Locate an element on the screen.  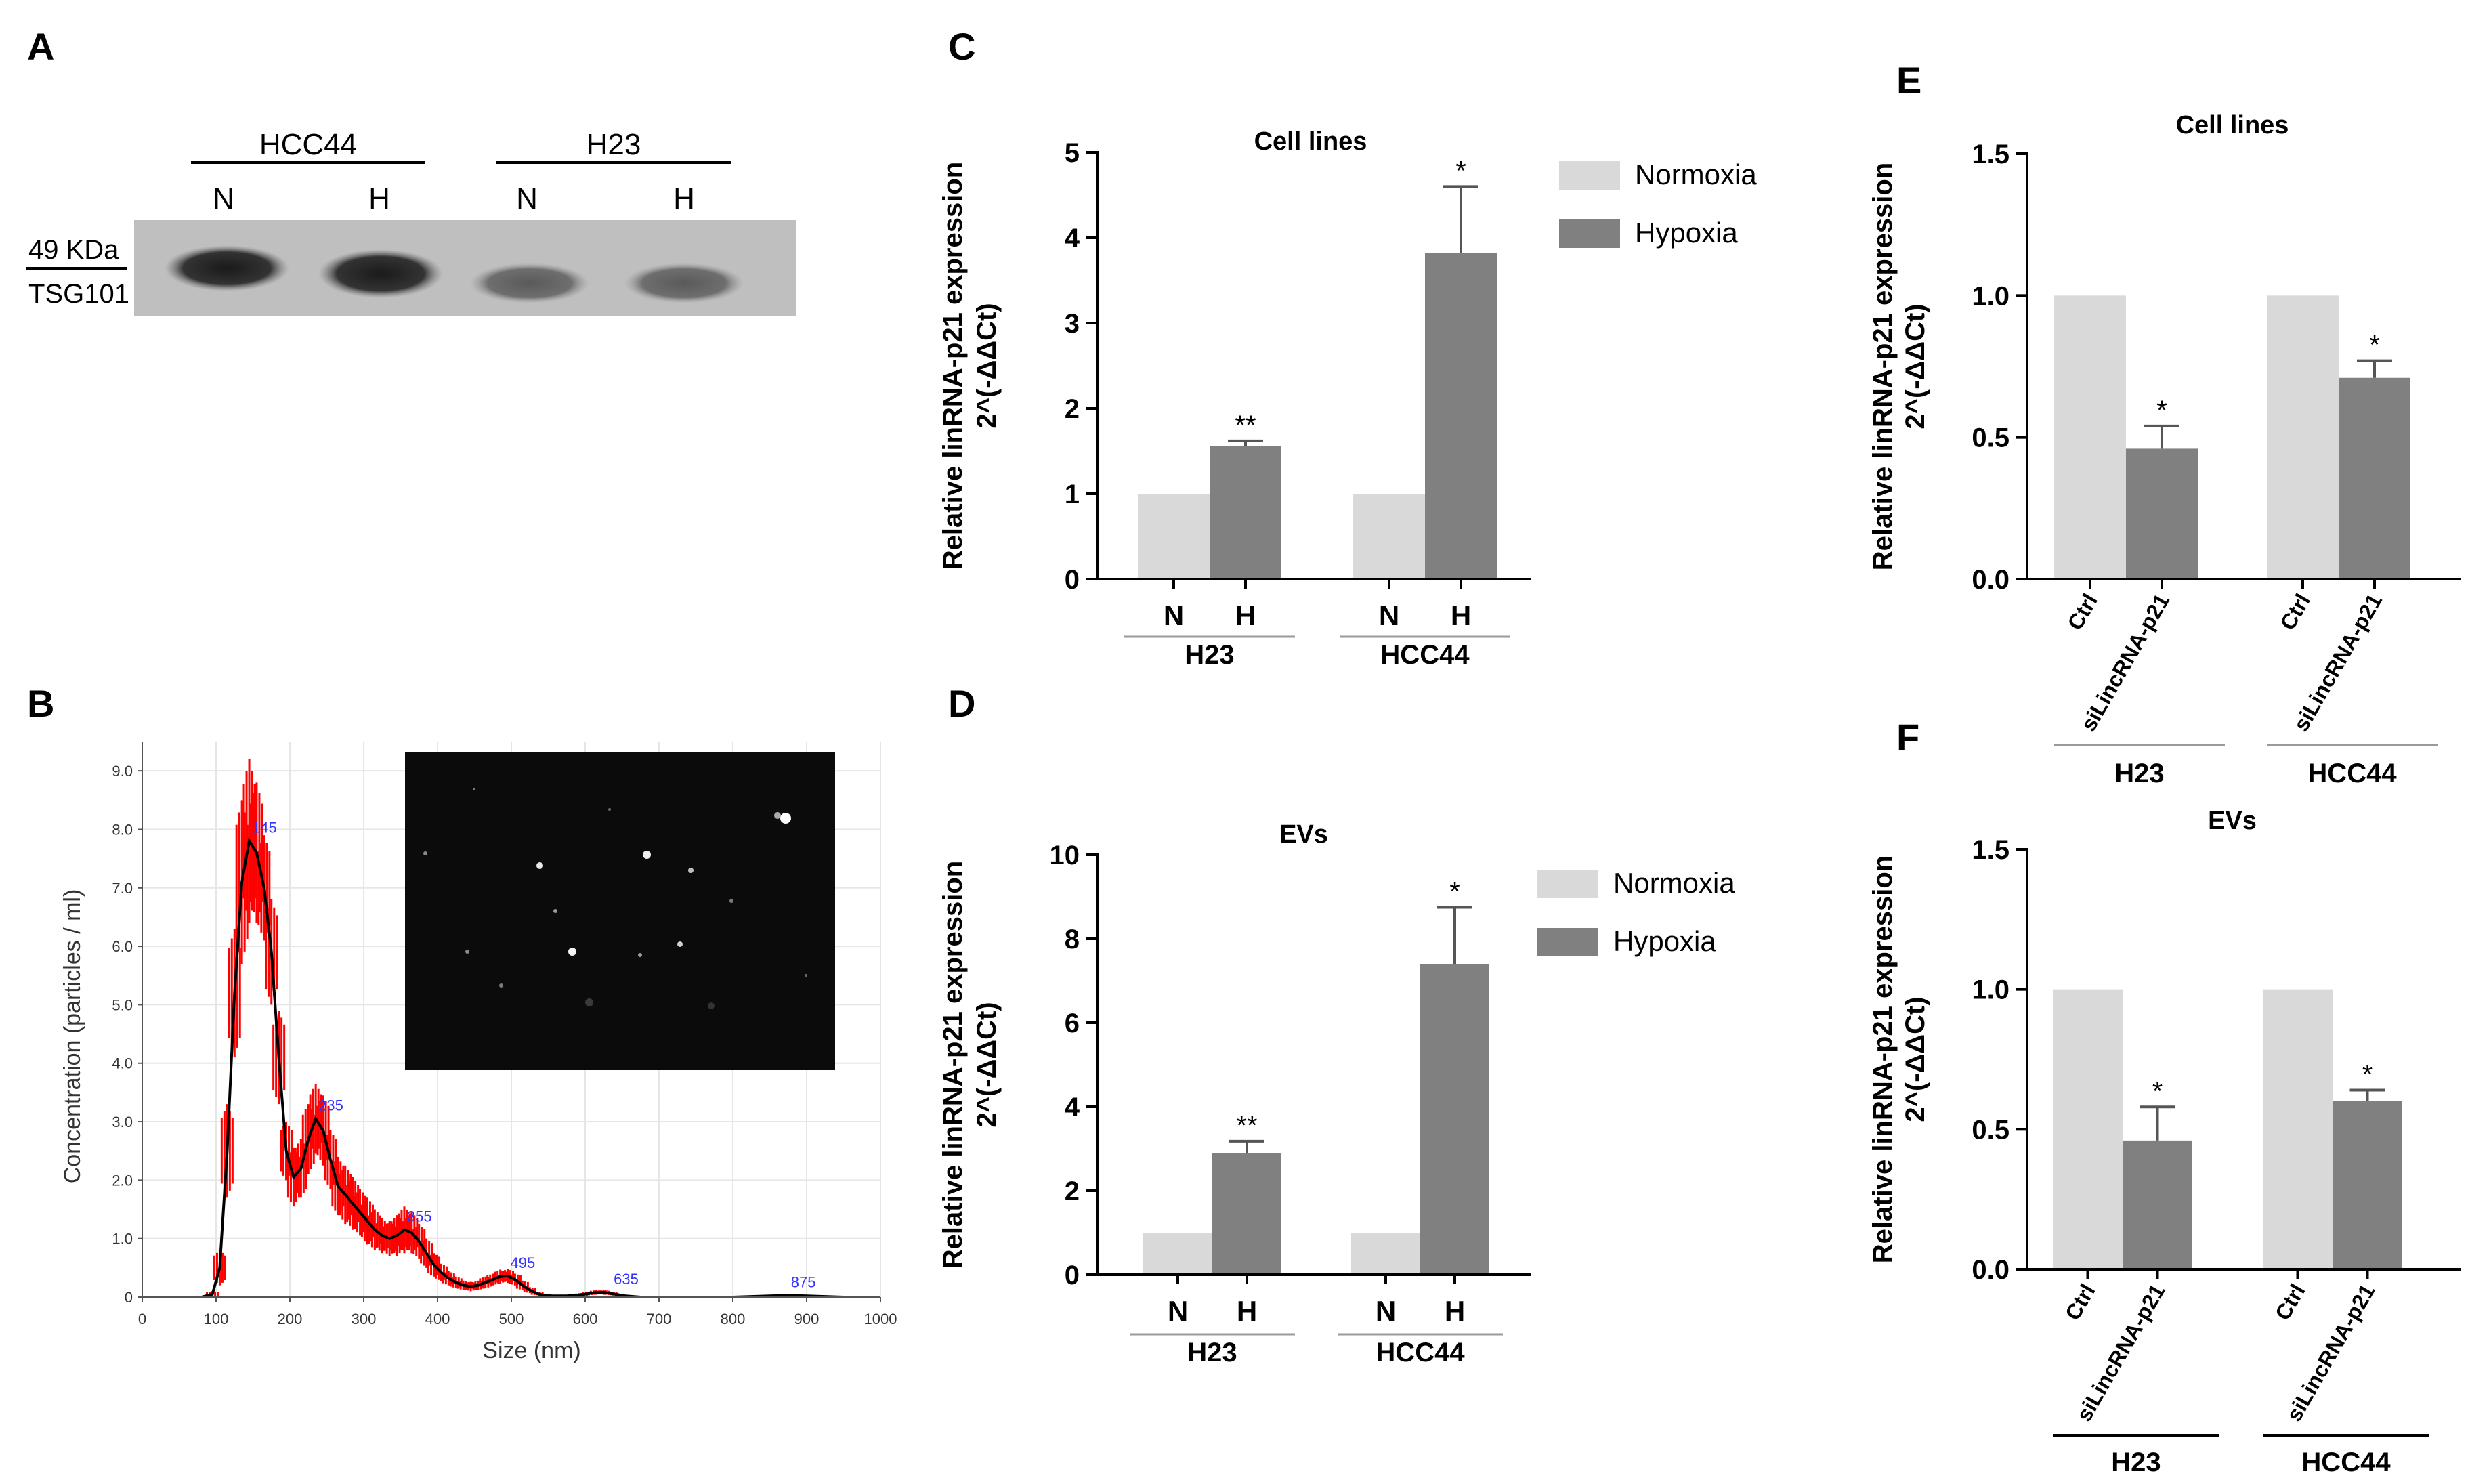
panel-e-y-tick-label: 0.0 is located at coordinates (1990, 580).